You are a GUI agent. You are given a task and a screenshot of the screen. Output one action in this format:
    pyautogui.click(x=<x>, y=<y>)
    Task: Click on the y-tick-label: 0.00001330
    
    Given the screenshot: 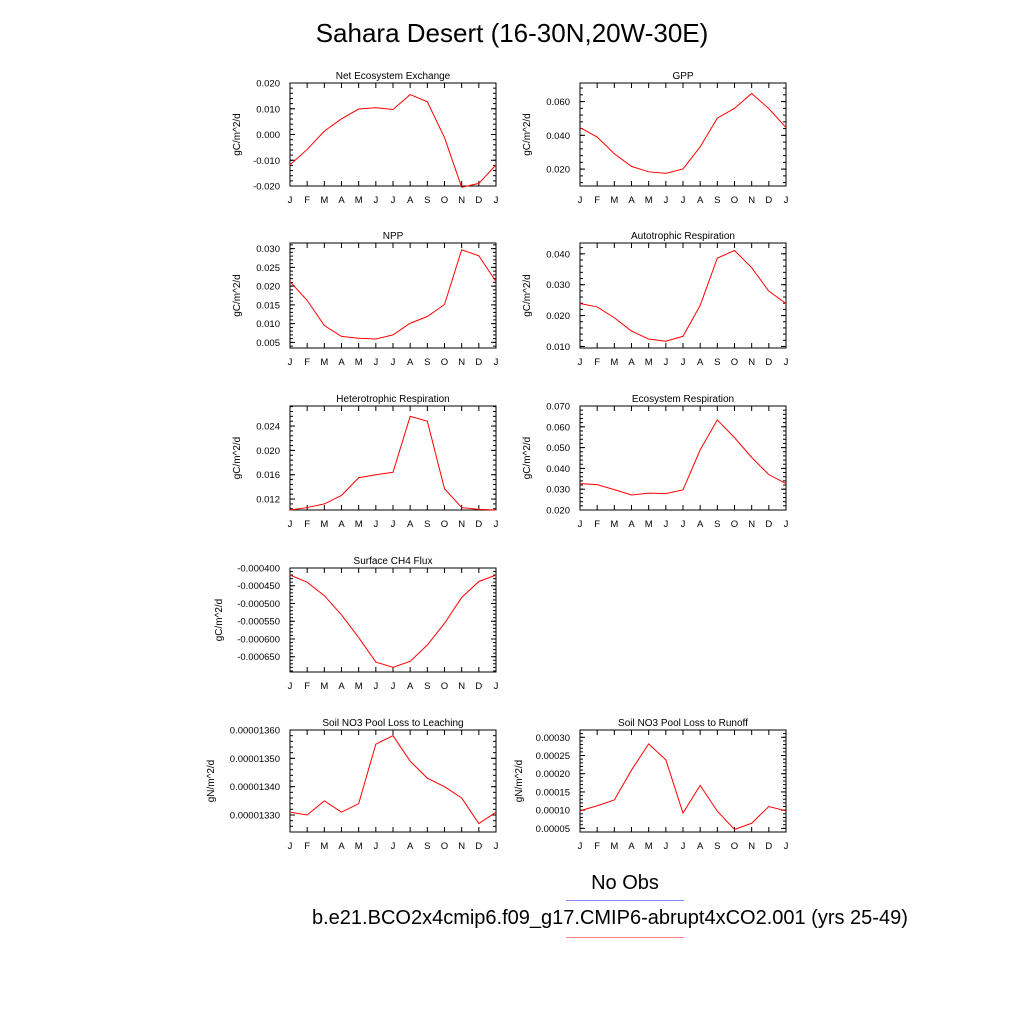 What is the action you would take?
    pyautogui.click(x=255, y=816)
    